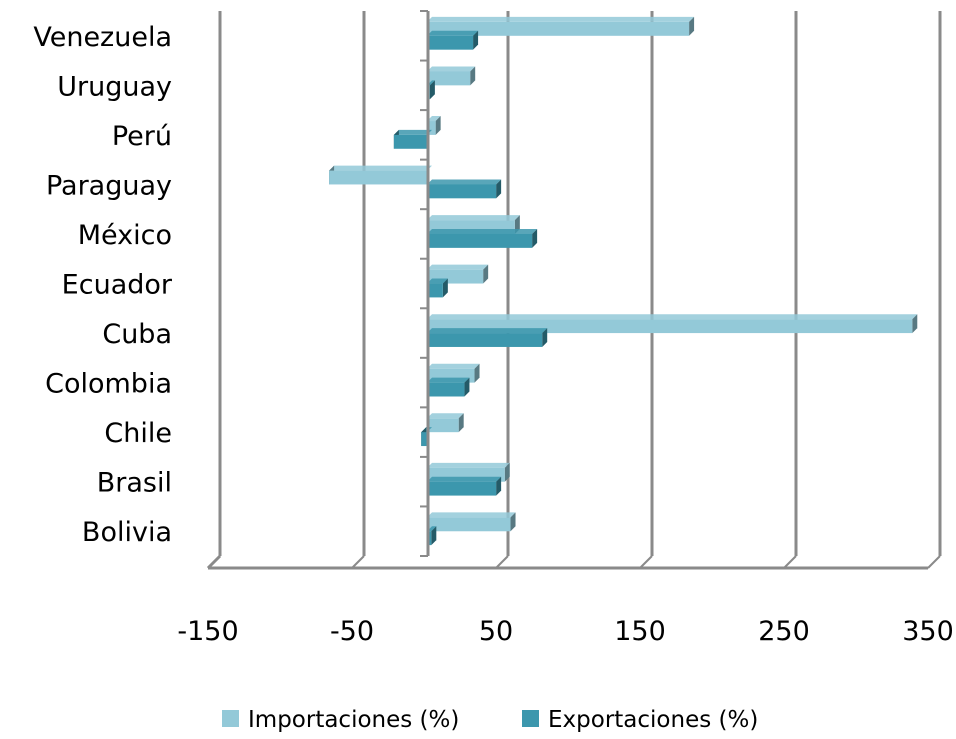  Describe the element at coordinates (114, 86) in the screenshot. I see `category-label: Uruguay` at that location.